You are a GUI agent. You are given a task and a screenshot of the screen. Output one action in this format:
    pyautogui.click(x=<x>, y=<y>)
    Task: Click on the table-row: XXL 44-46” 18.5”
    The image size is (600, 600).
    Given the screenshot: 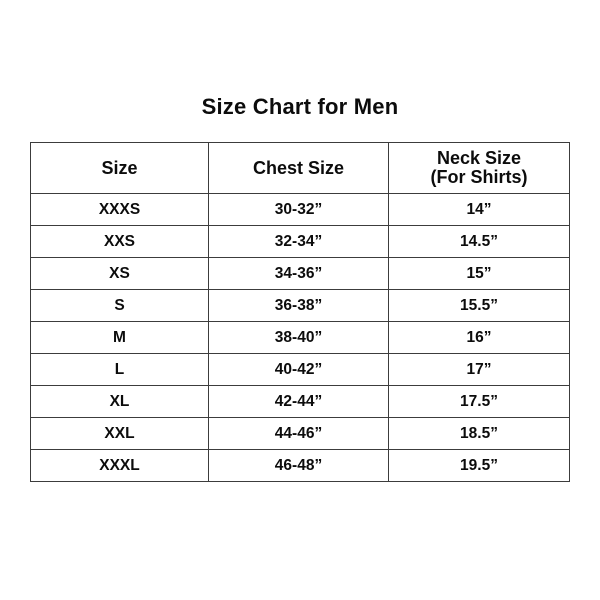 What is the action you would take?
    pyautogui.click(x=300, y=433)
    